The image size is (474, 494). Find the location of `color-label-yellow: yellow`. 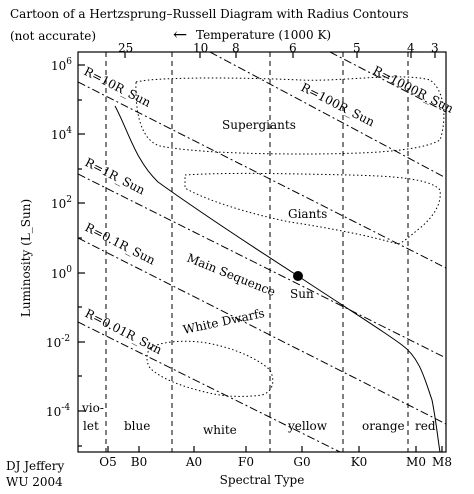

color-label-yellow: yellow is located at coordinates (307, 426).